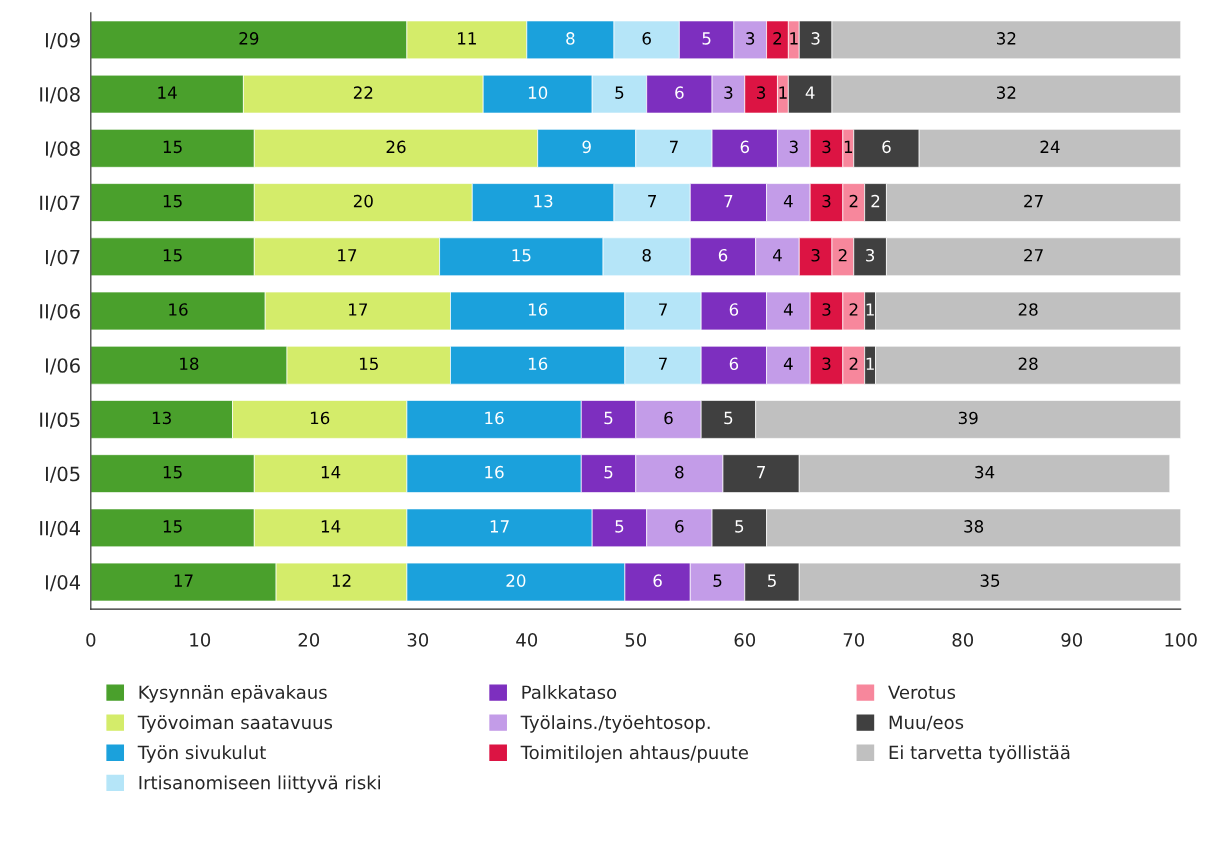  What do you see at coordinates (309, 640) in the screenshot?
I see `x-tick-label: 20` at bounding box center [309, 640].